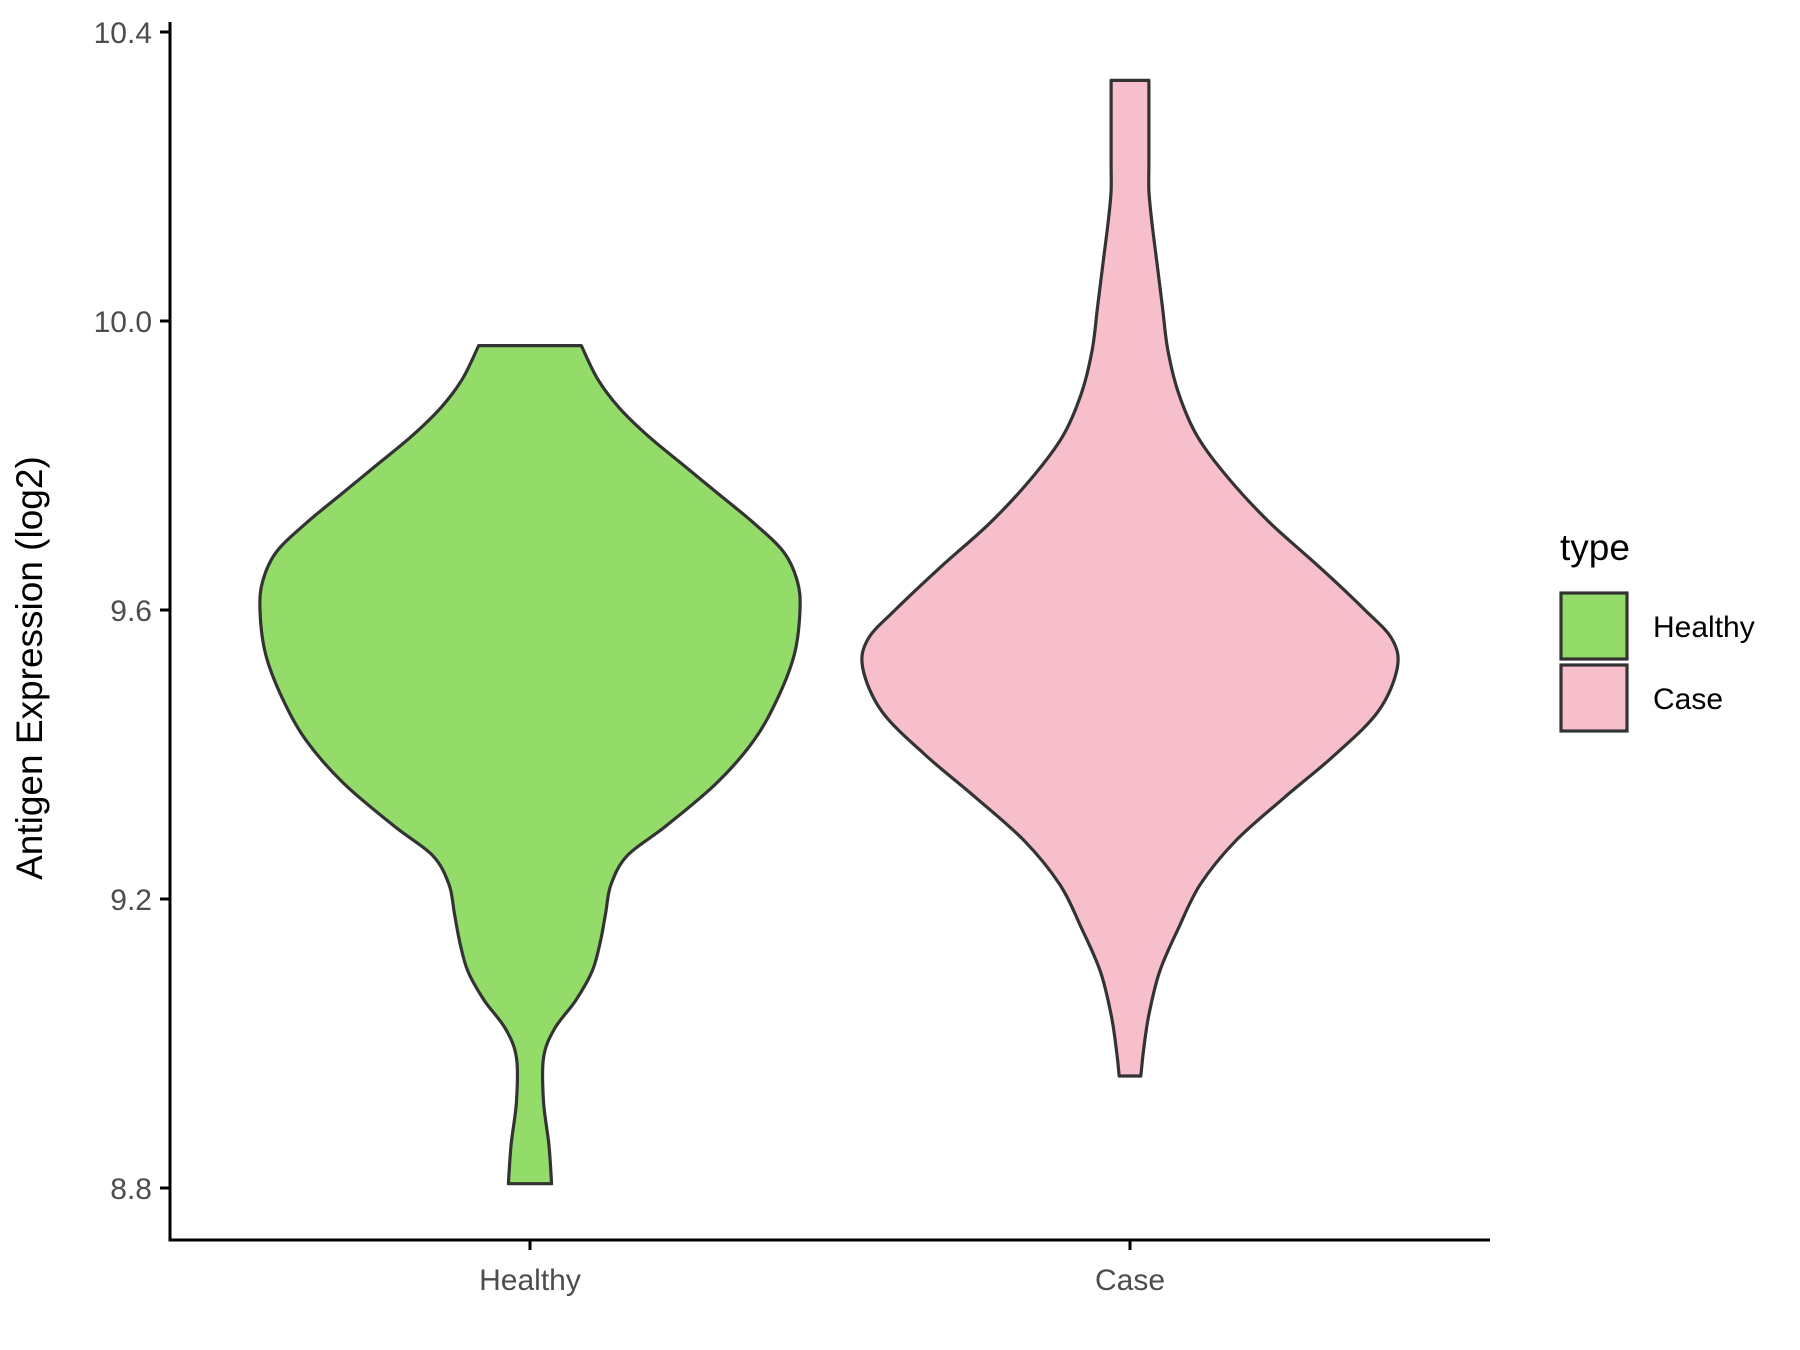 This screenshot has width=1800, height=1350. Describe the element at coordinates (123, 33) in the screenshot. I see `y-tick-label: 10.4` at that location.